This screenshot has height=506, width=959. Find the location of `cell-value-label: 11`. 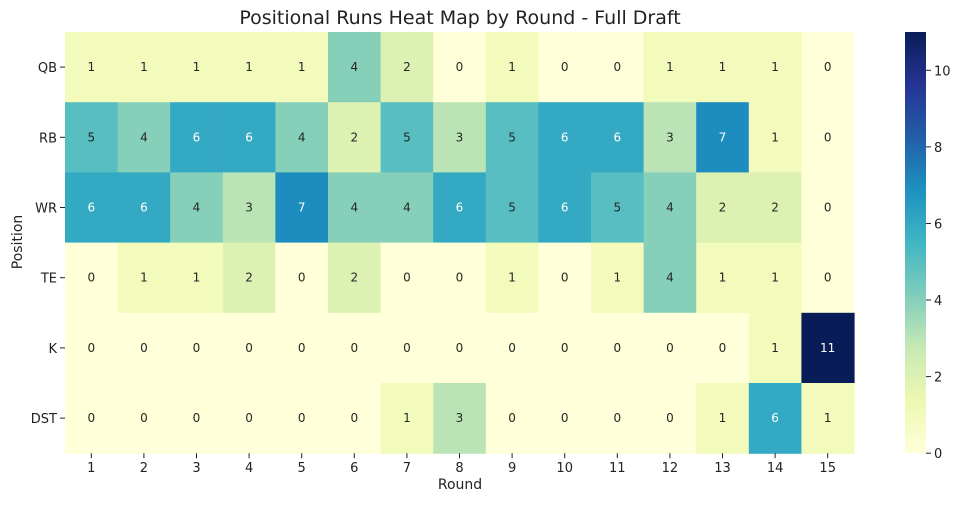

cell-value-label: 11 is located at coordinates (827, 348).